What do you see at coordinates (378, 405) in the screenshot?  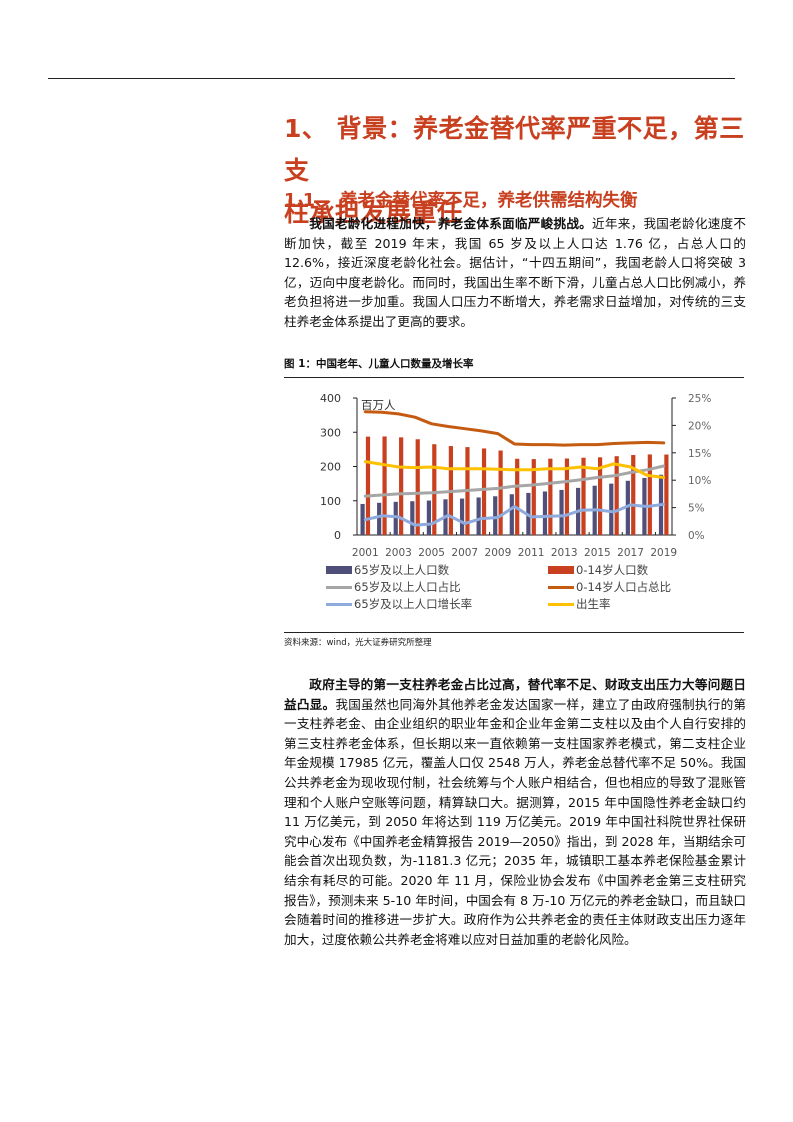 I see `left-axis-unit: 百万人` at bounding box center [378, 405].